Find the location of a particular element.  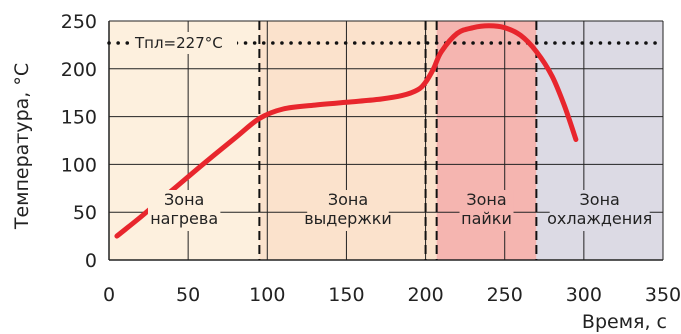

y-tick-label-0: 0 is located at coordinates (91, 261).